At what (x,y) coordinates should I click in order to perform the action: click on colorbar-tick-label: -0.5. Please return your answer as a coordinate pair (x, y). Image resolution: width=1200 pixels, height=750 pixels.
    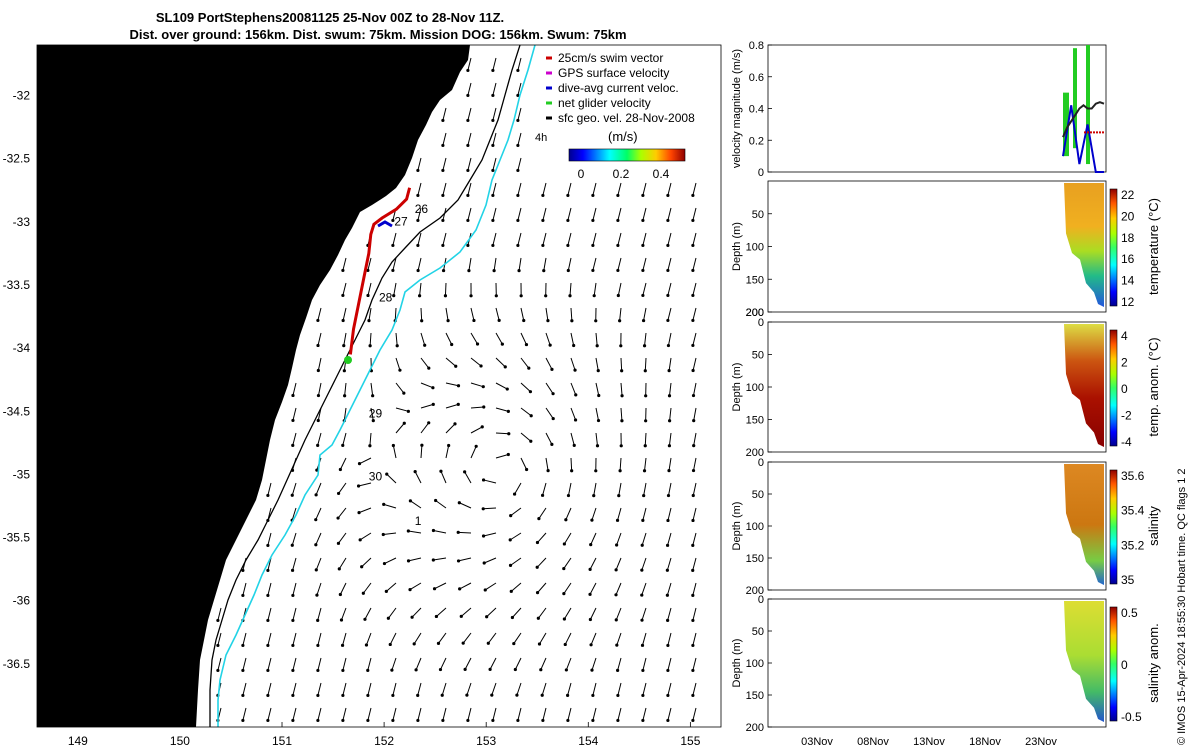
    Looking at the image, I should click on (1131, 717).